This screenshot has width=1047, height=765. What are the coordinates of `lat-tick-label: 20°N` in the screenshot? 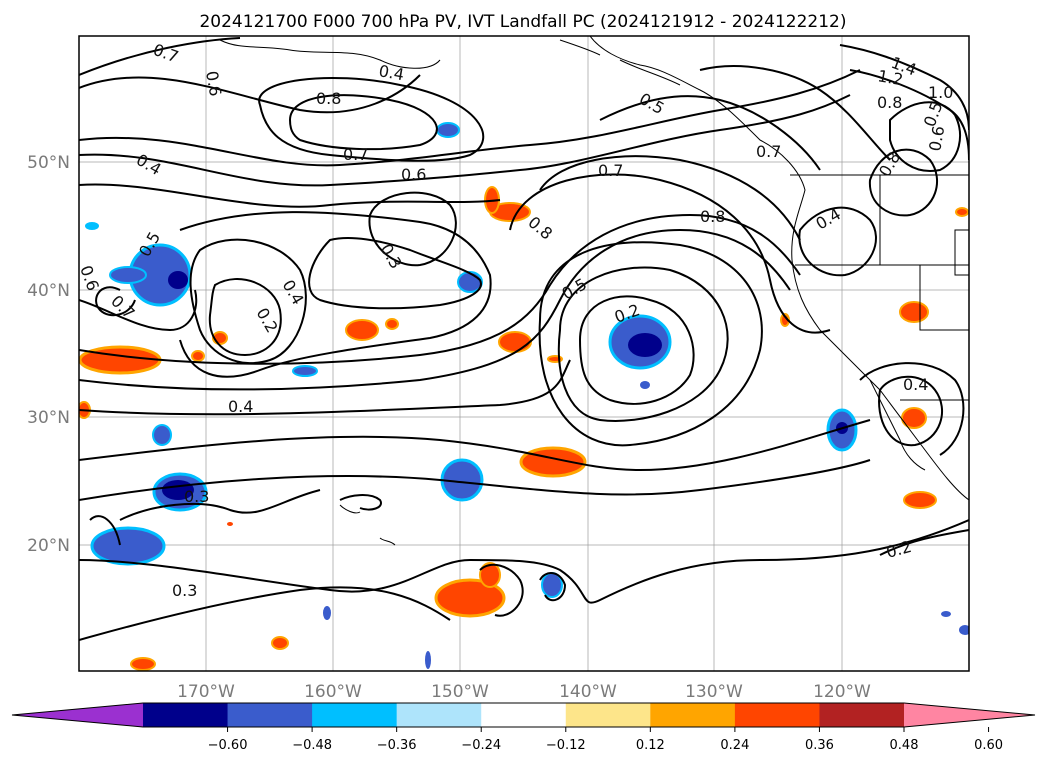 It's located at (48, 546).